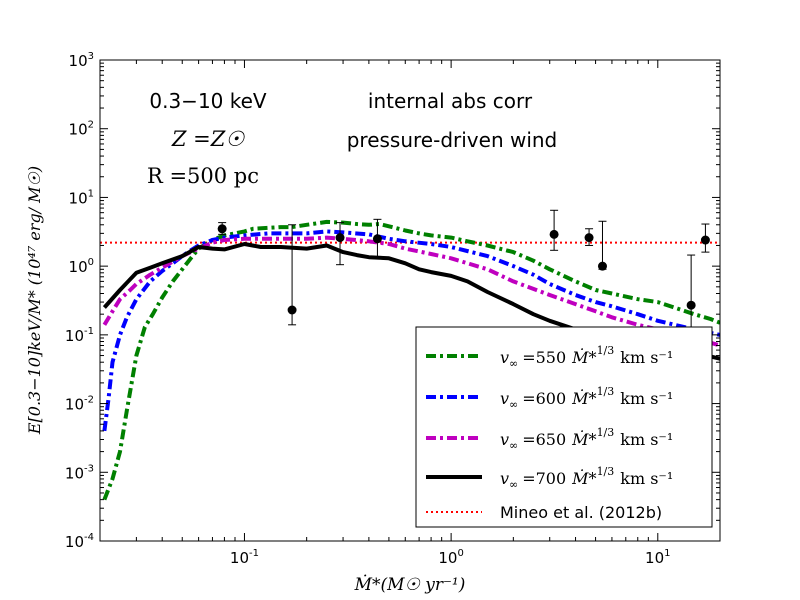 This screenshot has height=600, width=800. I want to click on legend-entry-700: v∞ =700 Ṁ*1/3 km s⁻¹, so click(586, 478).